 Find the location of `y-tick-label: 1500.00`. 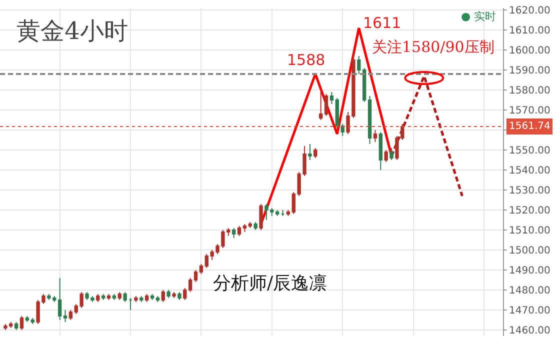

y-tick-label: 1500.00 is located at coordinates (529, 251).